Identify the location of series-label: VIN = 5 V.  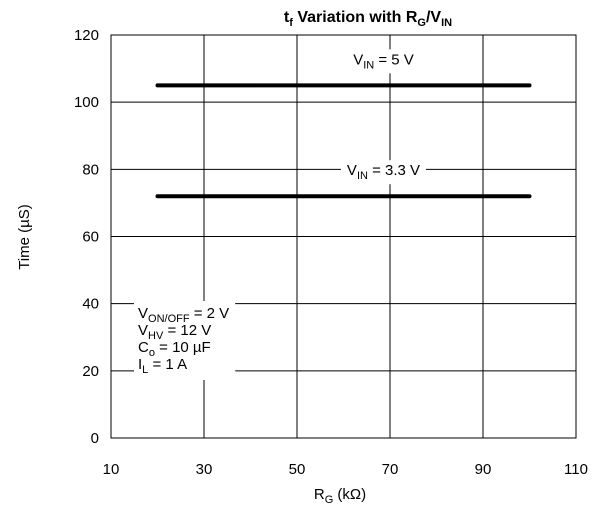
(383, 61).